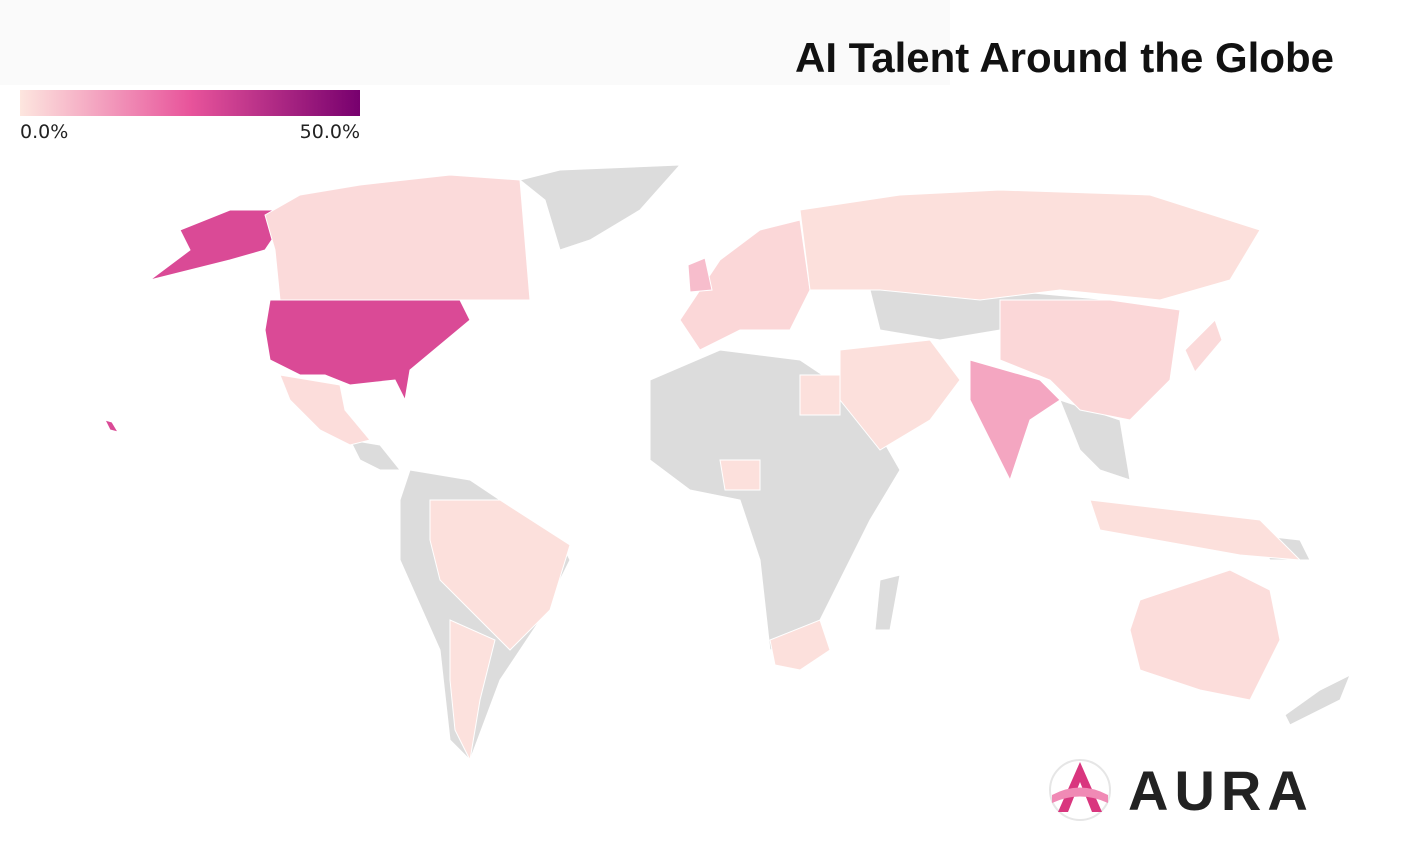 The width and height of the screenshot is (1420, 852). I want to click on legend-tick-label: 0.0%, so click(44, 132).